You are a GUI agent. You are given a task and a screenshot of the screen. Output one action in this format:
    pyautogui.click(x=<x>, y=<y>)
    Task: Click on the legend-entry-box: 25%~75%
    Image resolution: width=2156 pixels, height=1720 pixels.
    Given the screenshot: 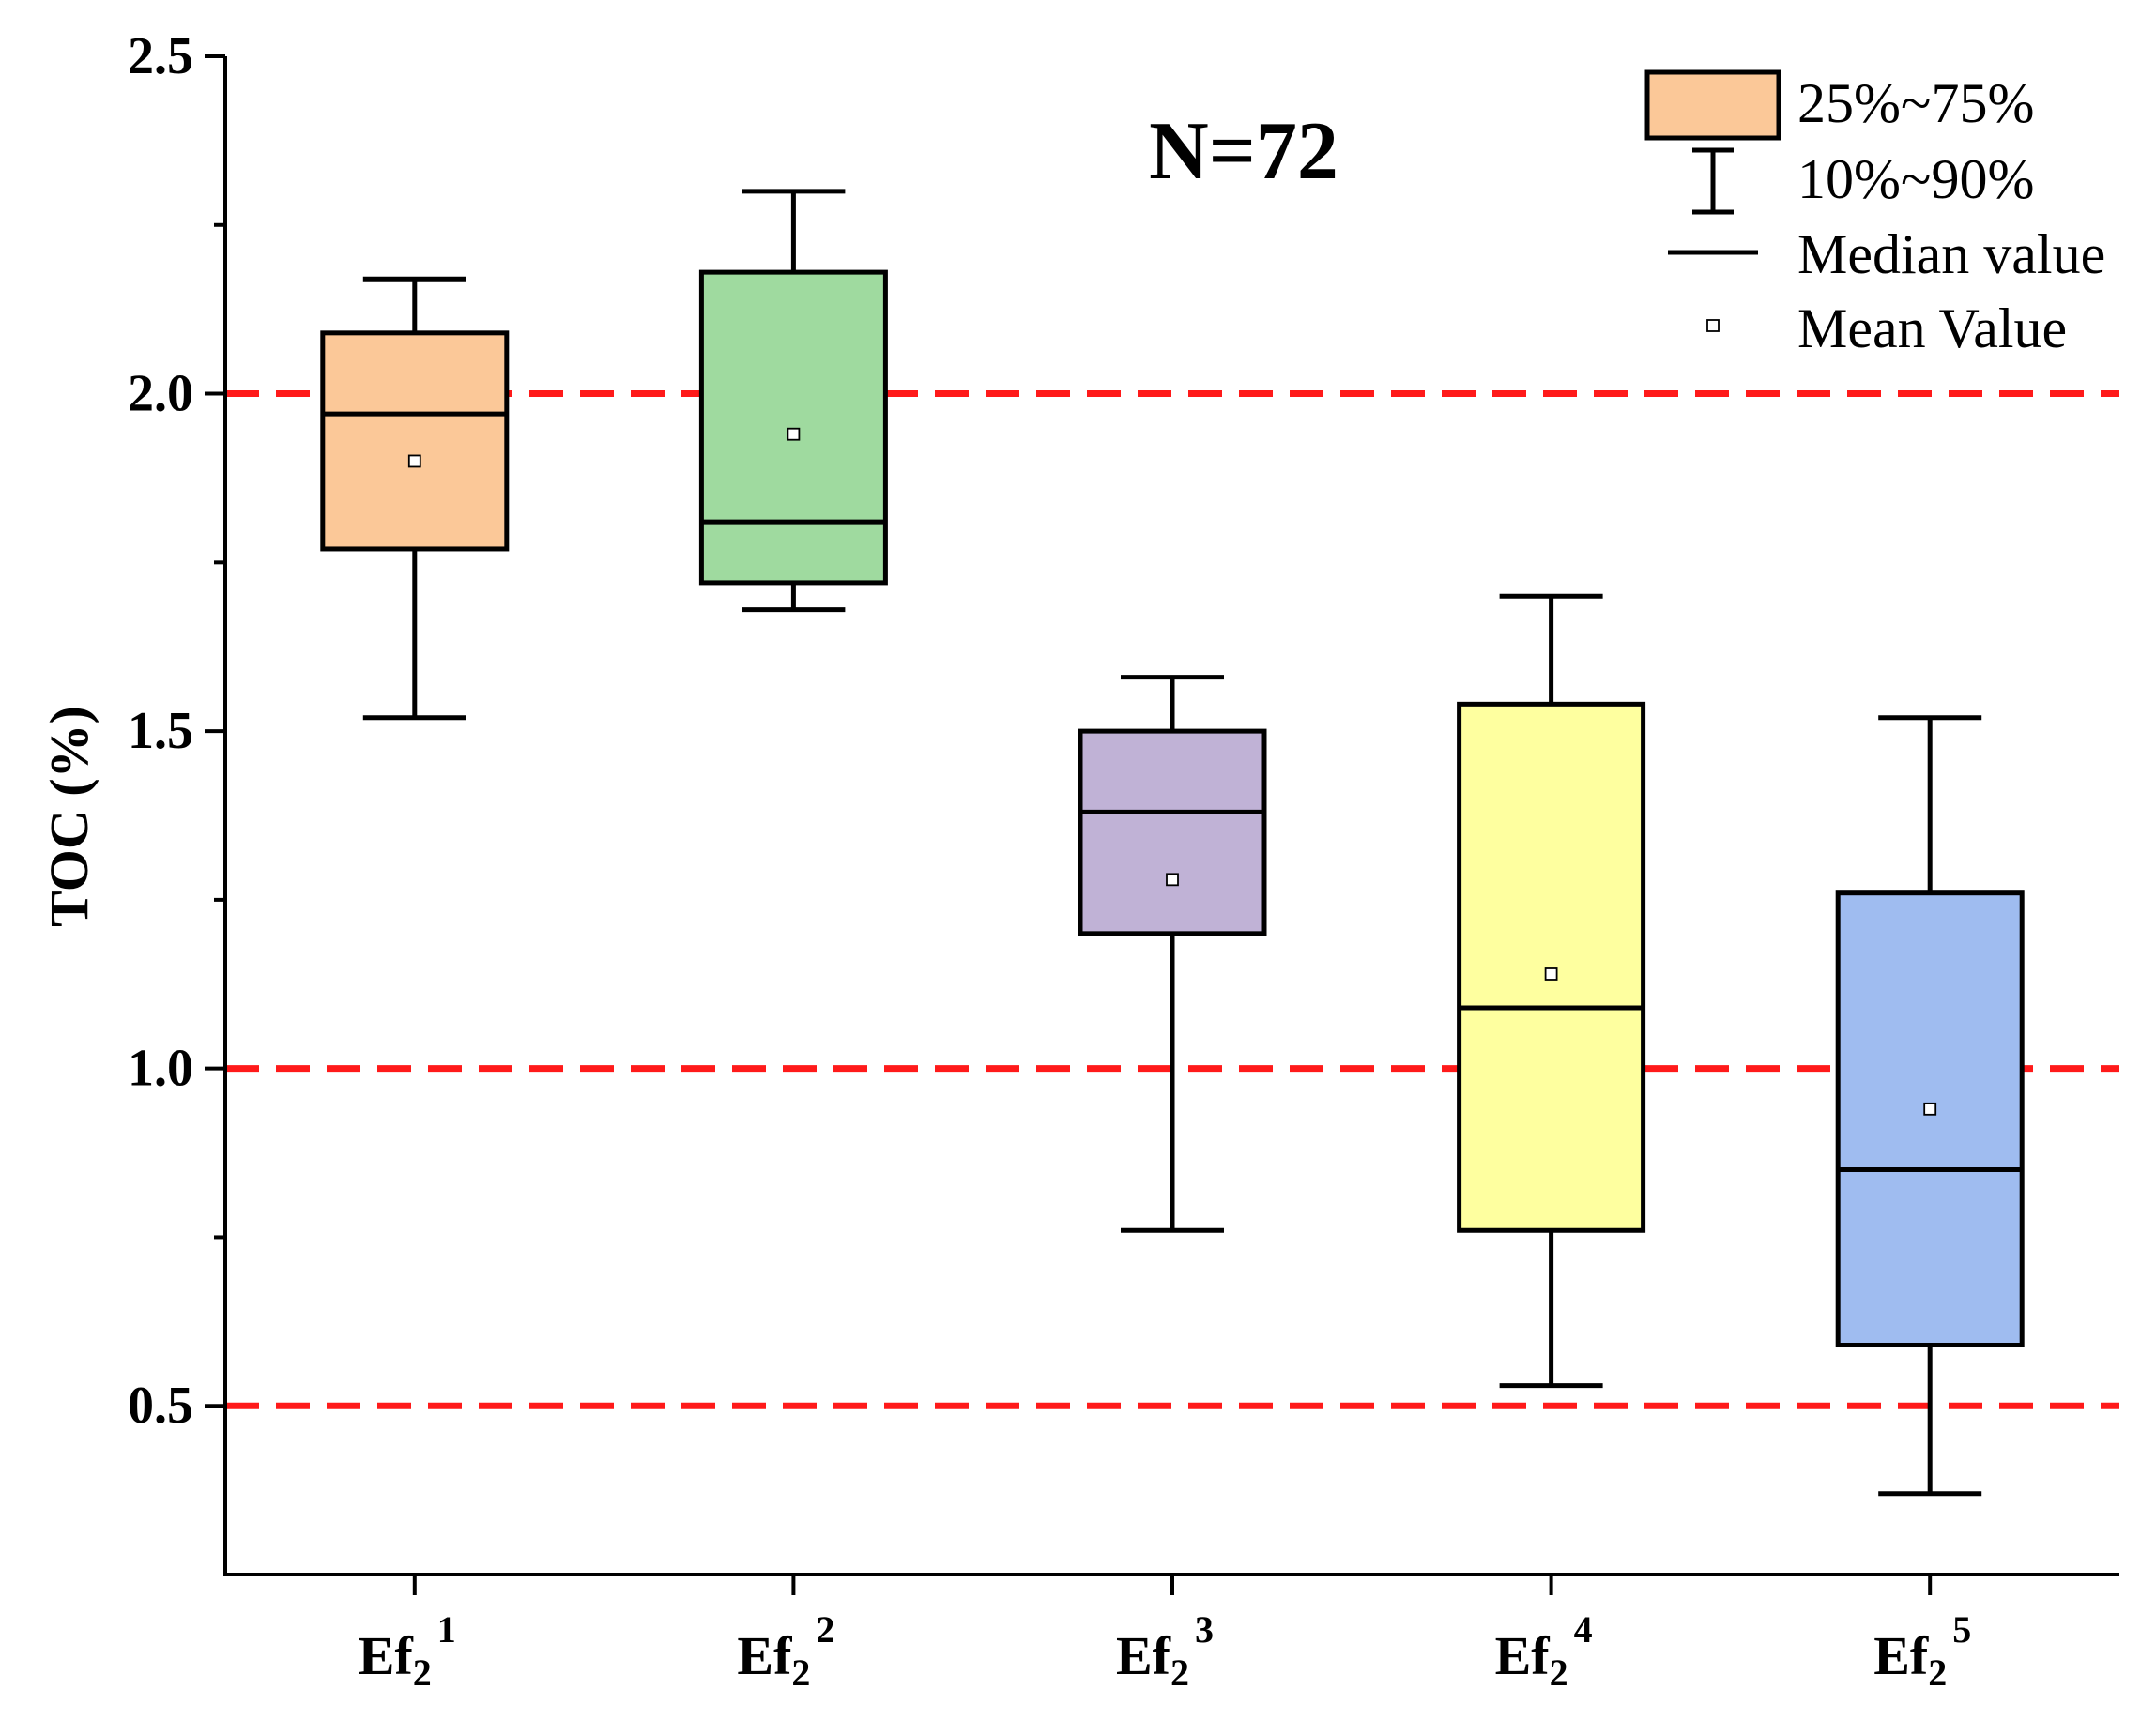 What is the action you would take?
    pyautogui.click(x=1839, y=105)
    